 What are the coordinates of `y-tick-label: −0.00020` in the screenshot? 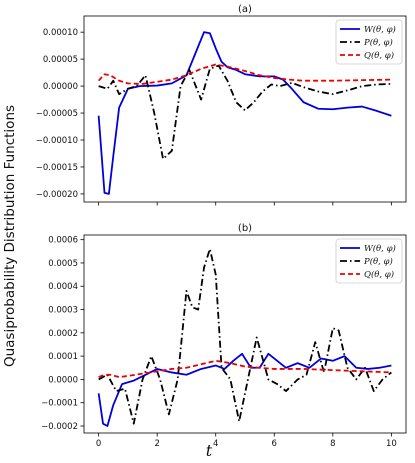 It's located at (57, 195).